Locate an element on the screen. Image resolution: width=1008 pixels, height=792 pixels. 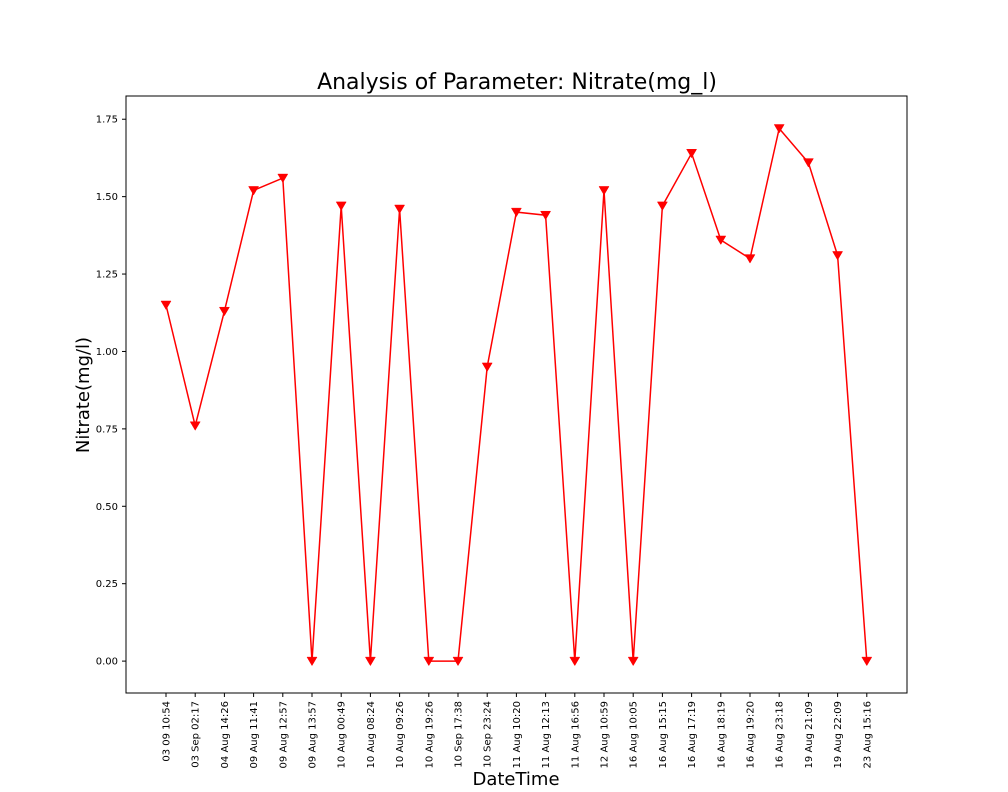
x-tick-label: 10 Sep 23:24 is located at coordinates (488, 734).